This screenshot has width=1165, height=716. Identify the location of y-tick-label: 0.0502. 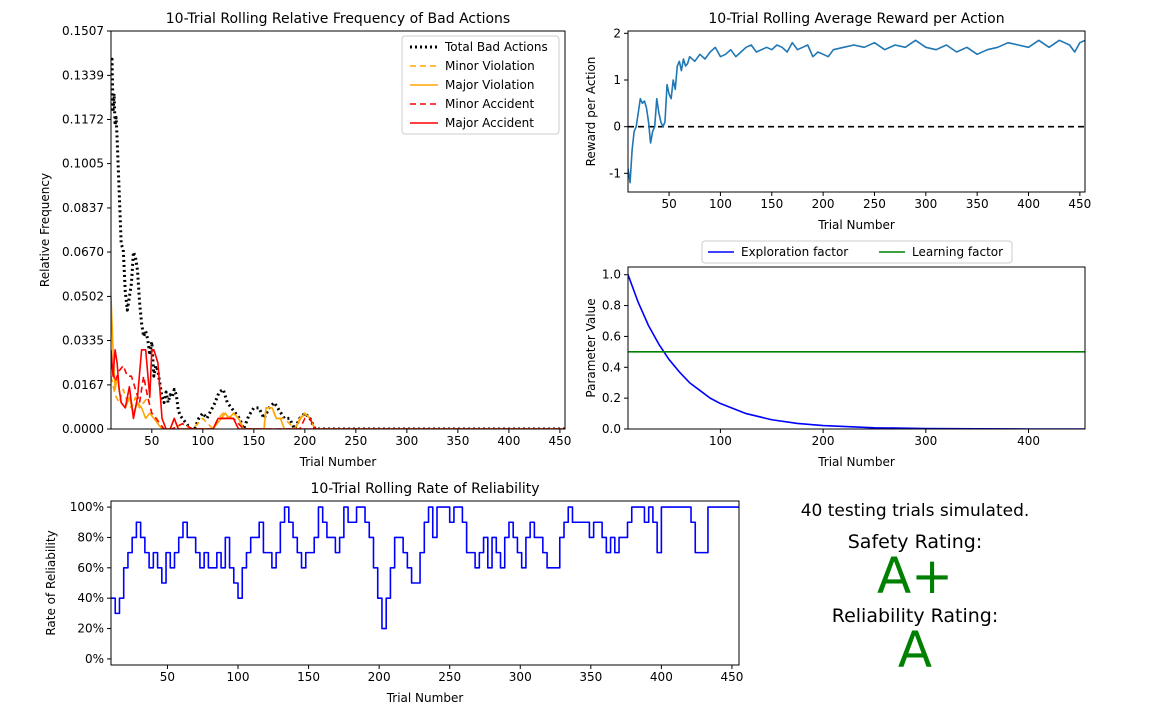
(83, 296).